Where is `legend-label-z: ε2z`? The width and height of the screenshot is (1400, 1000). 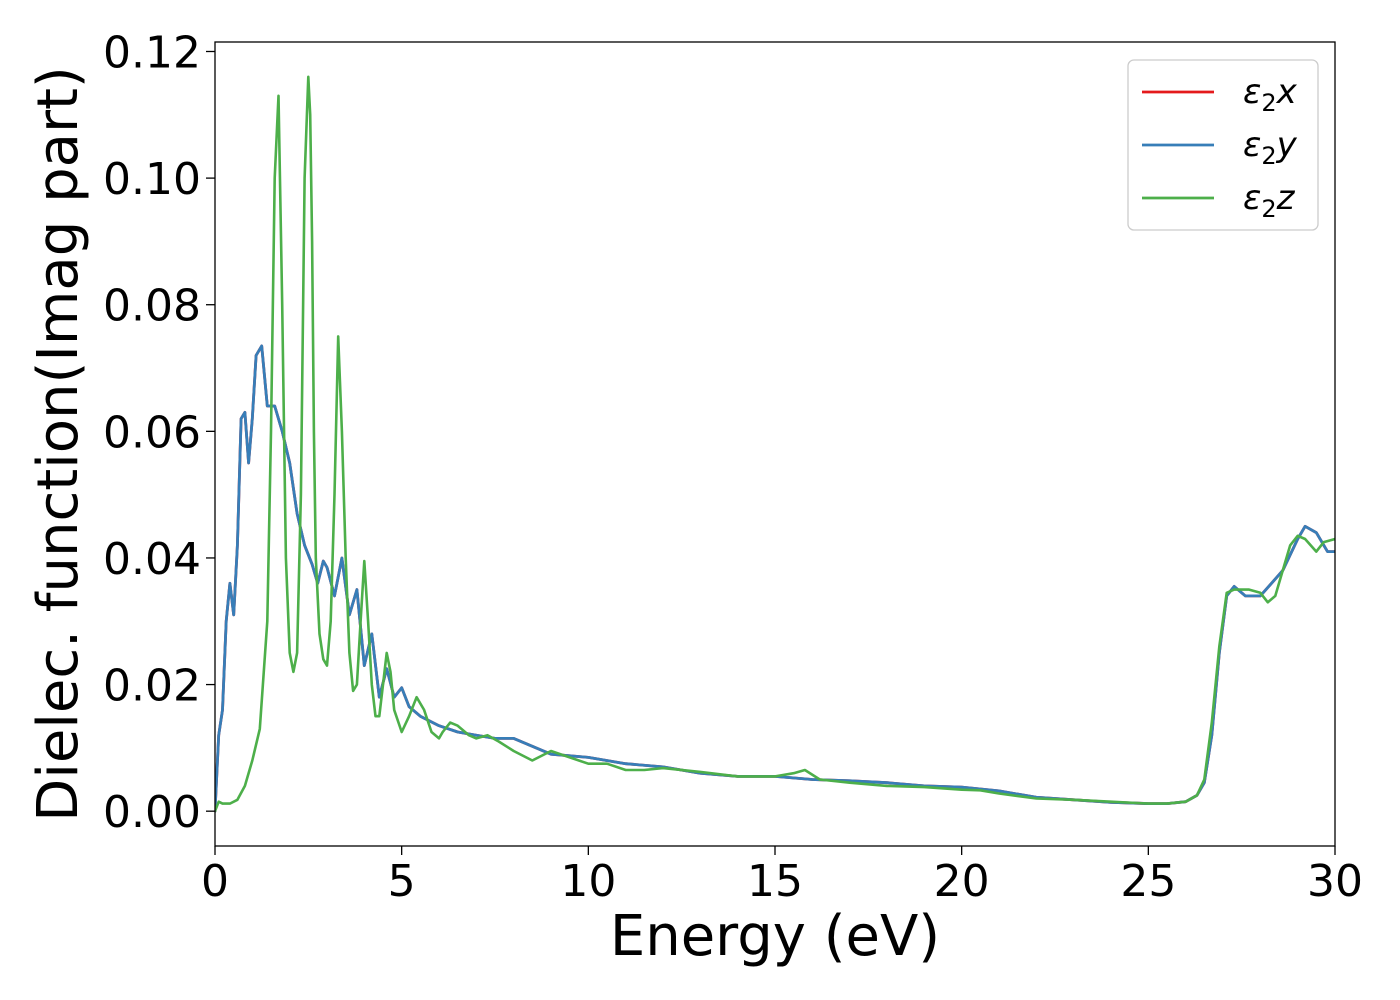
legend-label-z: ε2z is located at coordinates (1269, 200).